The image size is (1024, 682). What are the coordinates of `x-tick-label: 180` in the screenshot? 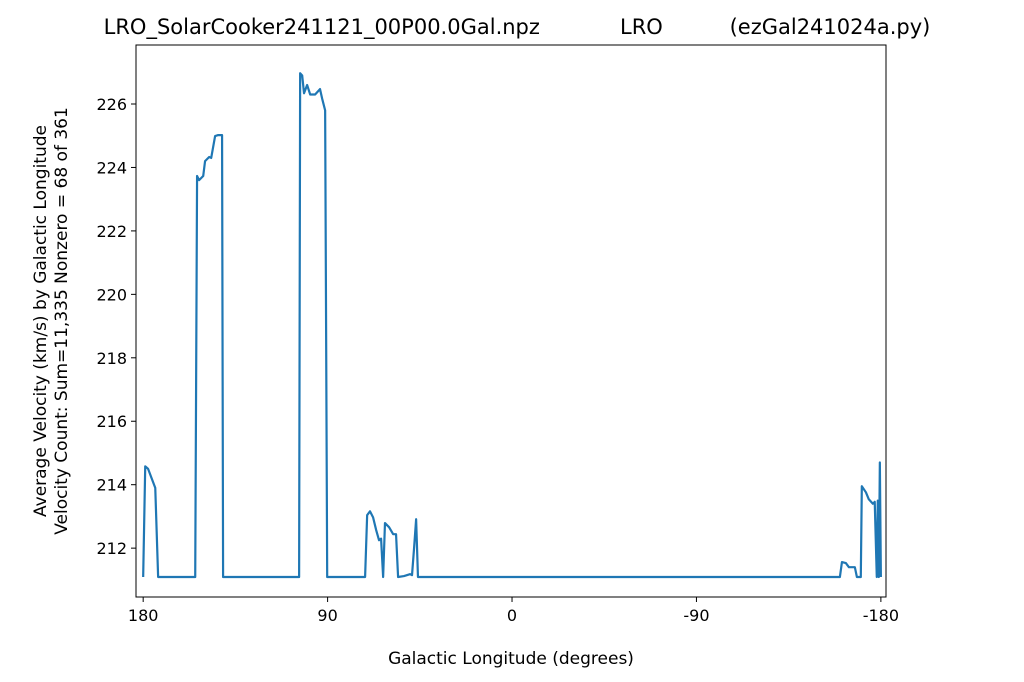 It's located at (143, 615).